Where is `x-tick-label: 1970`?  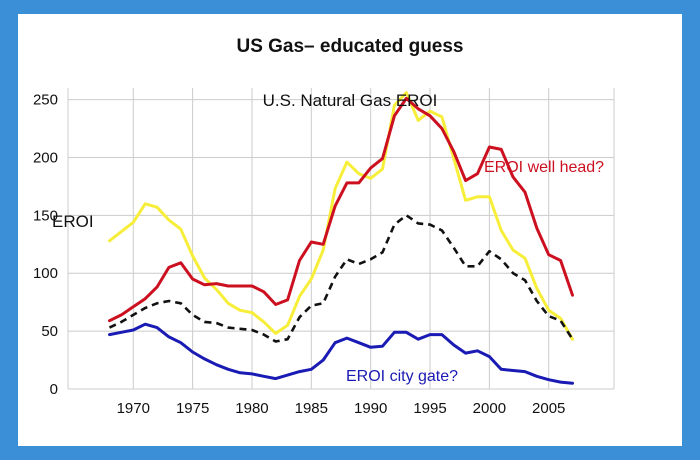
x-tick-label: 1970 is located at coordinates (133, 408).